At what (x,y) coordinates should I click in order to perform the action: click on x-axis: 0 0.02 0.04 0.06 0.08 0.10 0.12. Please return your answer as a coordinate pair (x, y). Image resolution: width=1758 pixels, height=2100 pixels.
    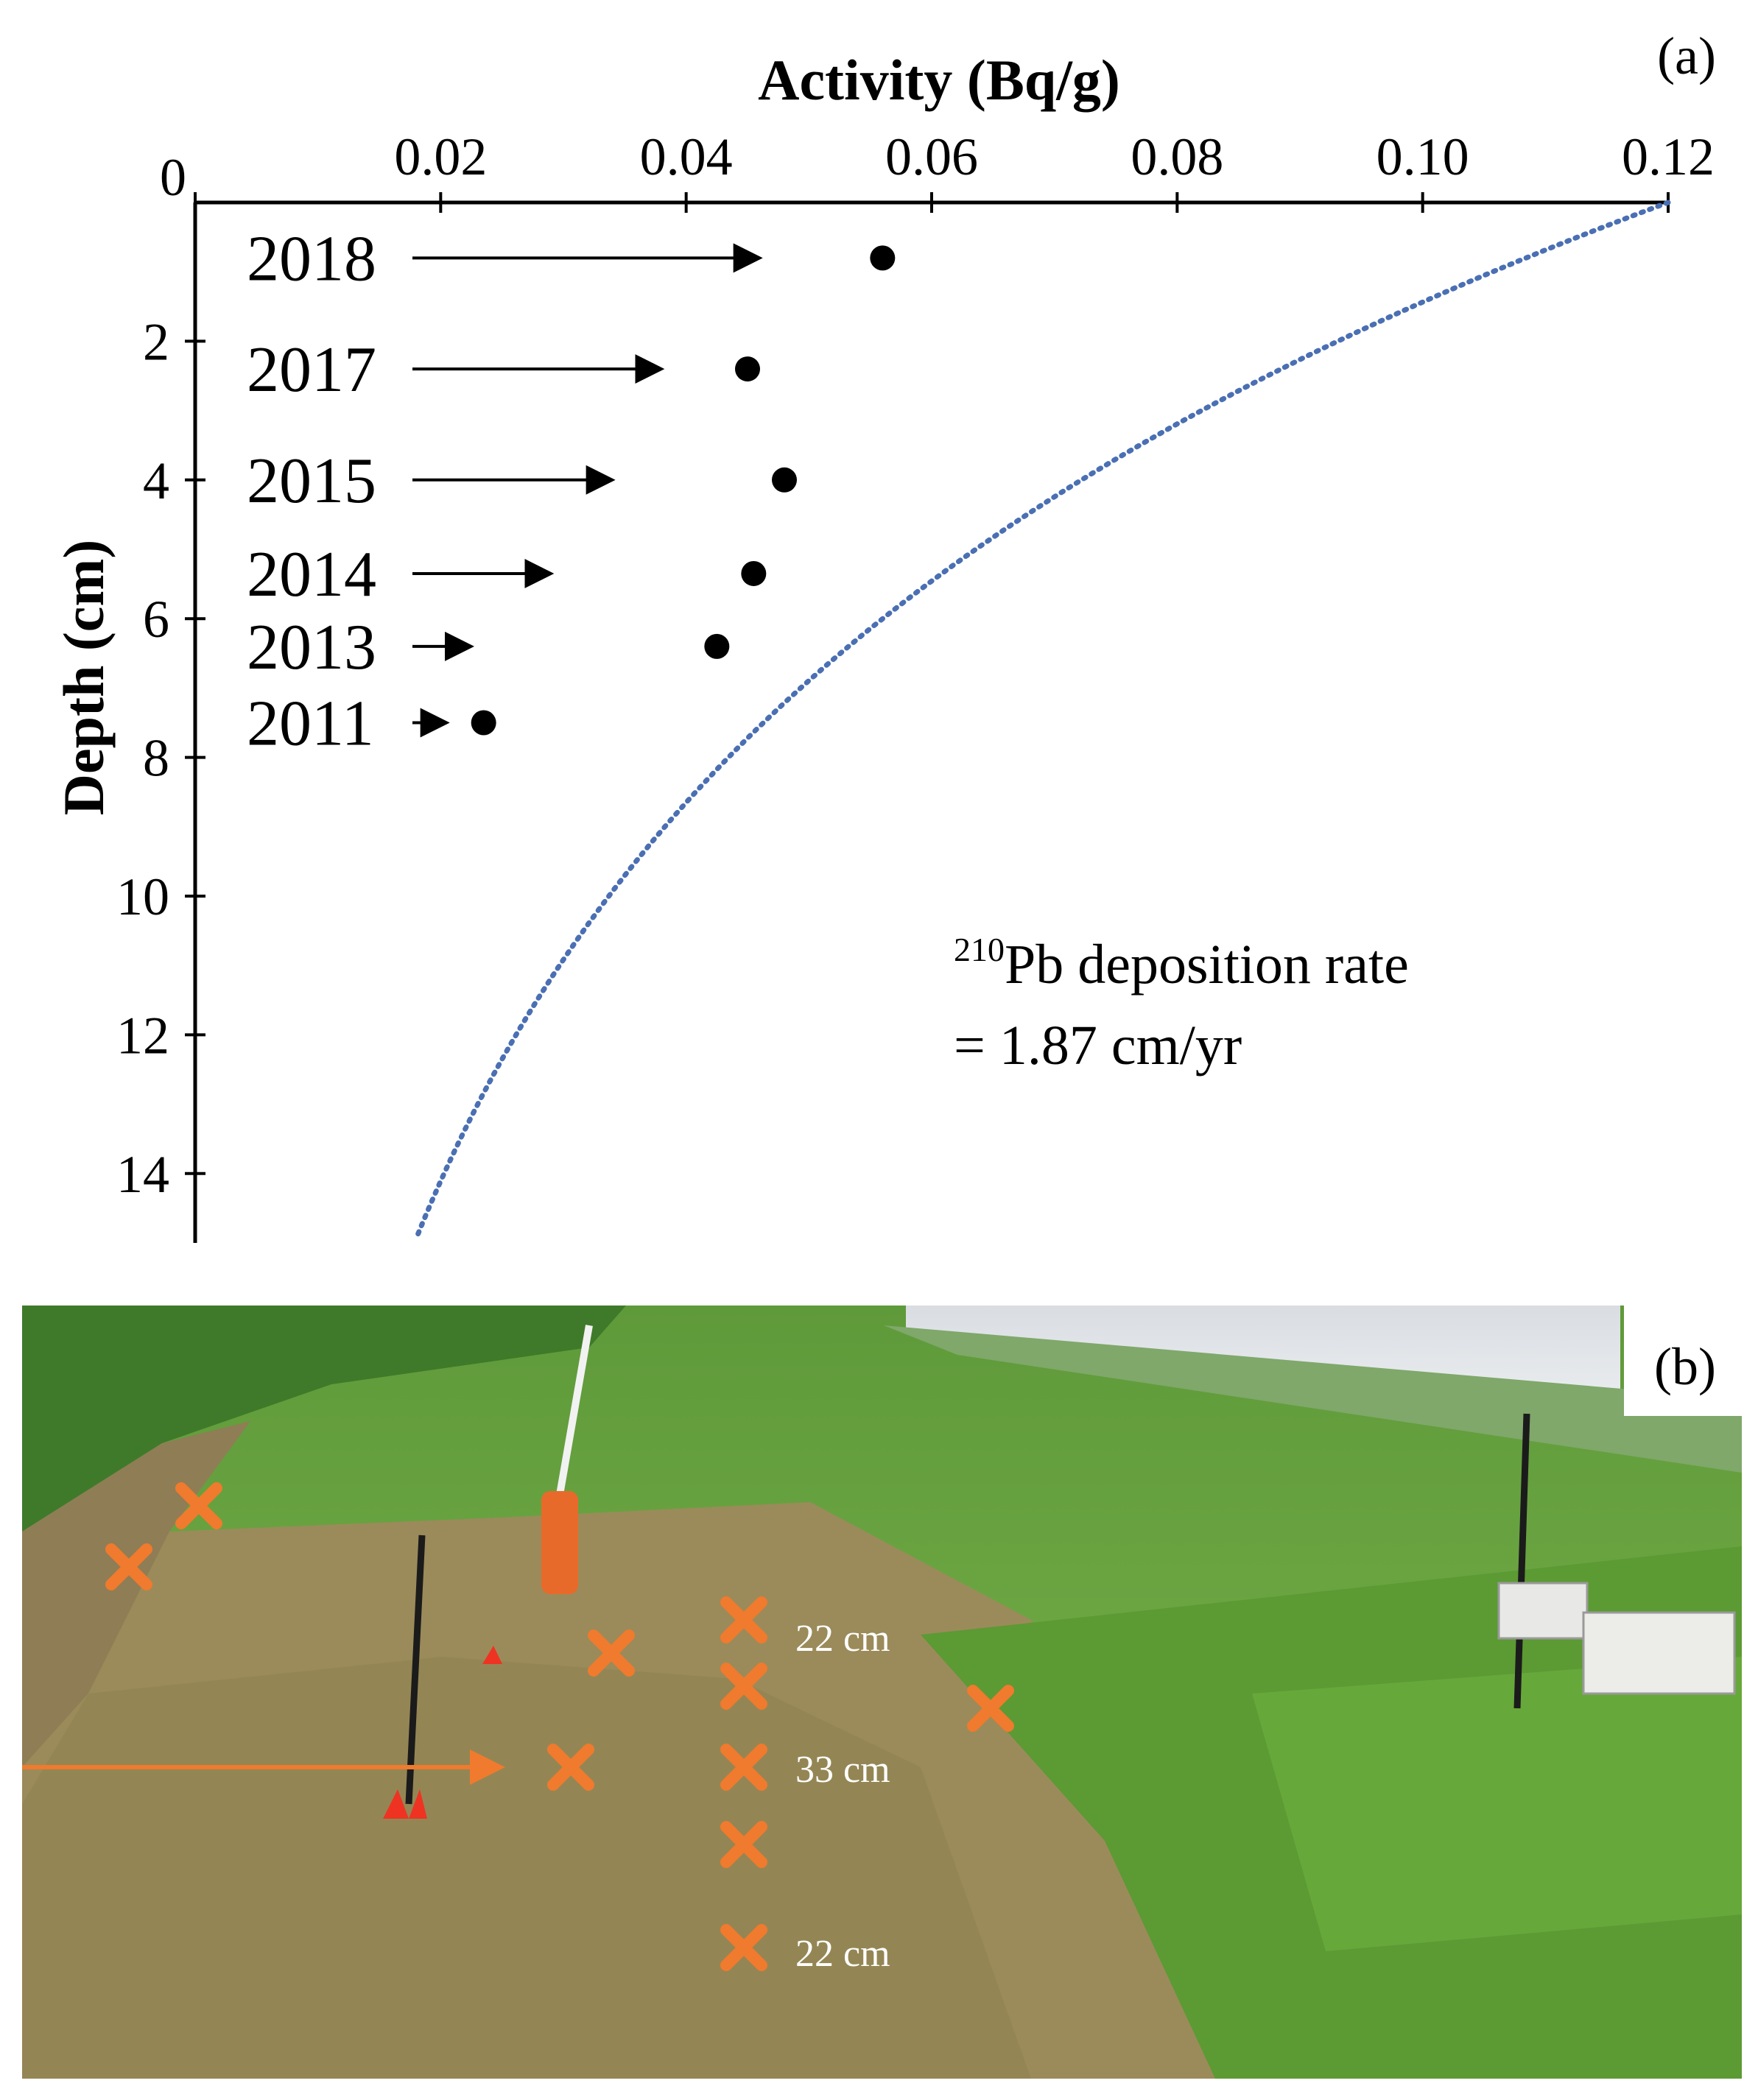
    Looking at the image, I should click on (938, 170).